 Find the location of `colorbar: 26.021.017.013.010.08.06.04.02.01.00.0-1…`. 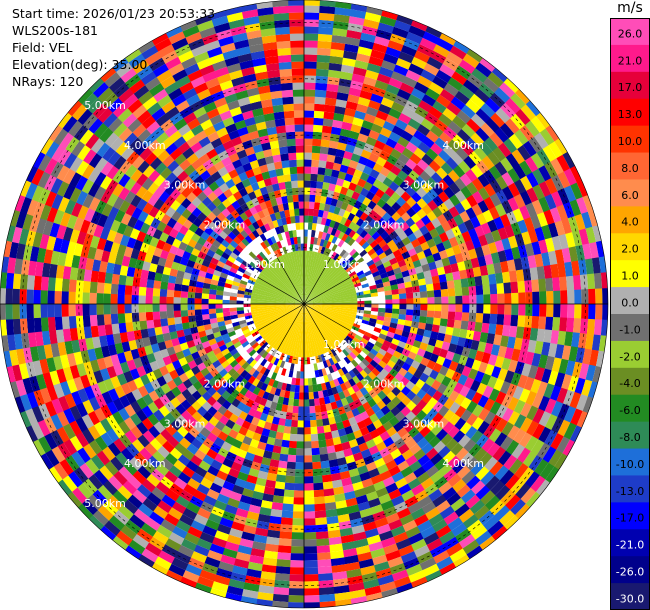

colorbar: 26.021.017.013.010.08.06.04.02.01.00.0-1… is located at coordinates (630, 314).